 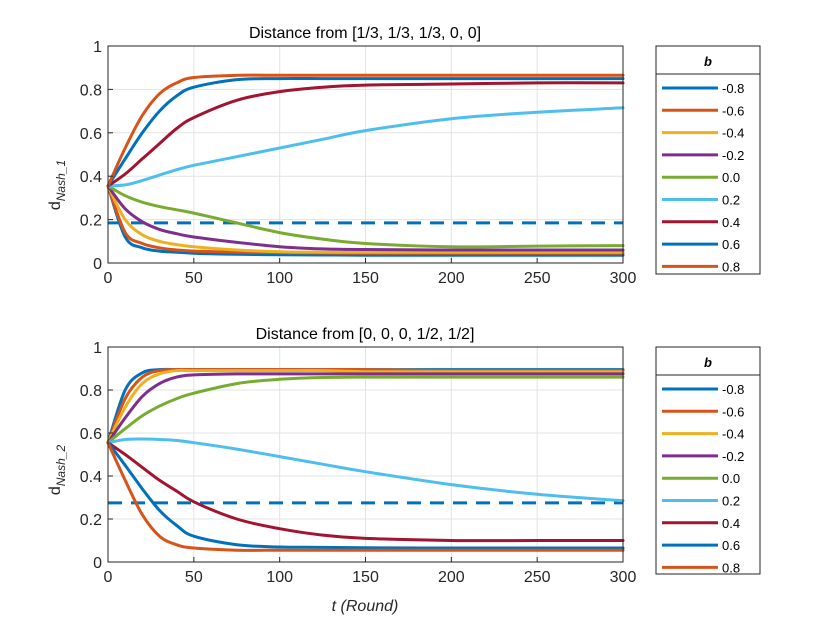 I want to click on top-x-tick-label-0: 0, so click(x=108, y=278).